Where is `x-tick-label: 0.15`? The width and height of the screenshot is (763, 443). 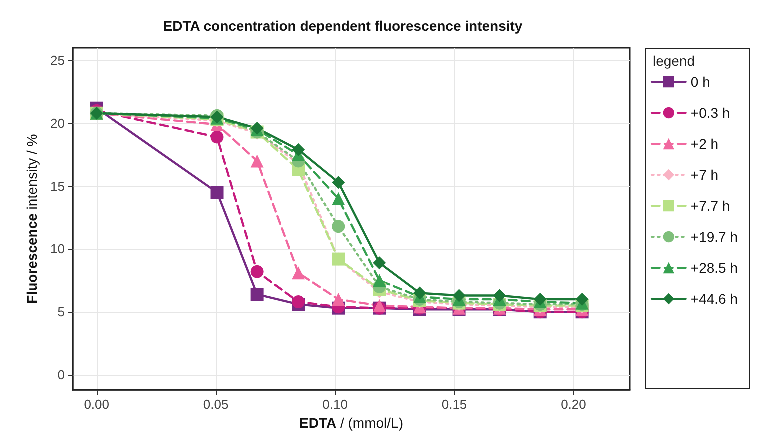 x-tick-label: 0.15 is located at coordinates (455, 404).